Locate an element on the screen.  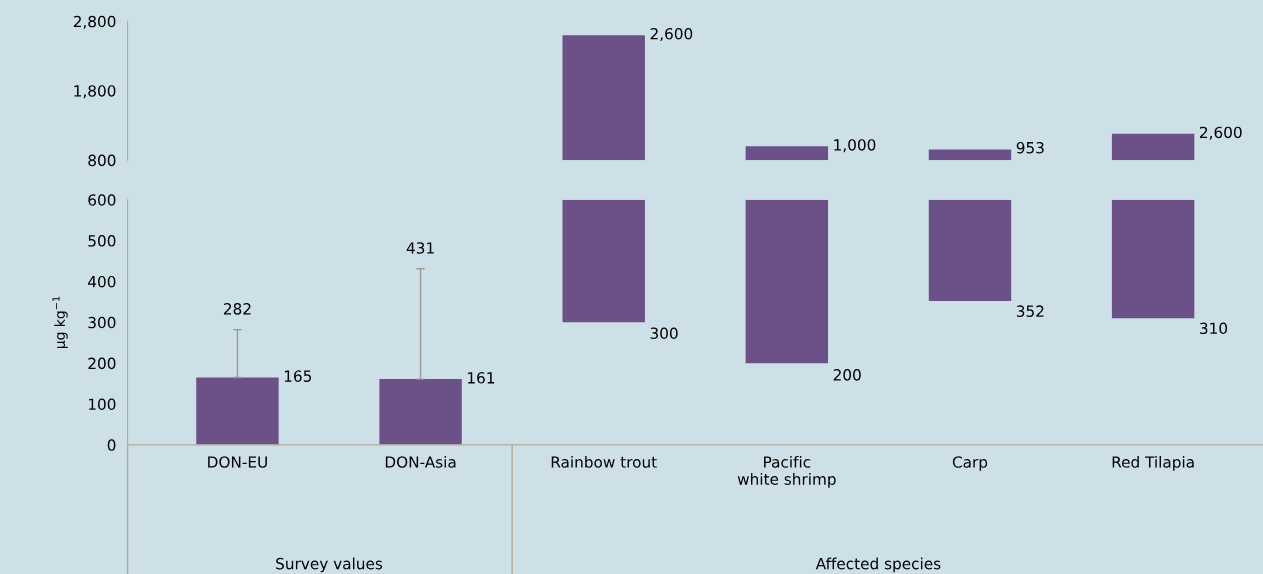
y-tick-label: 200 is located at coordinates (102, 363).